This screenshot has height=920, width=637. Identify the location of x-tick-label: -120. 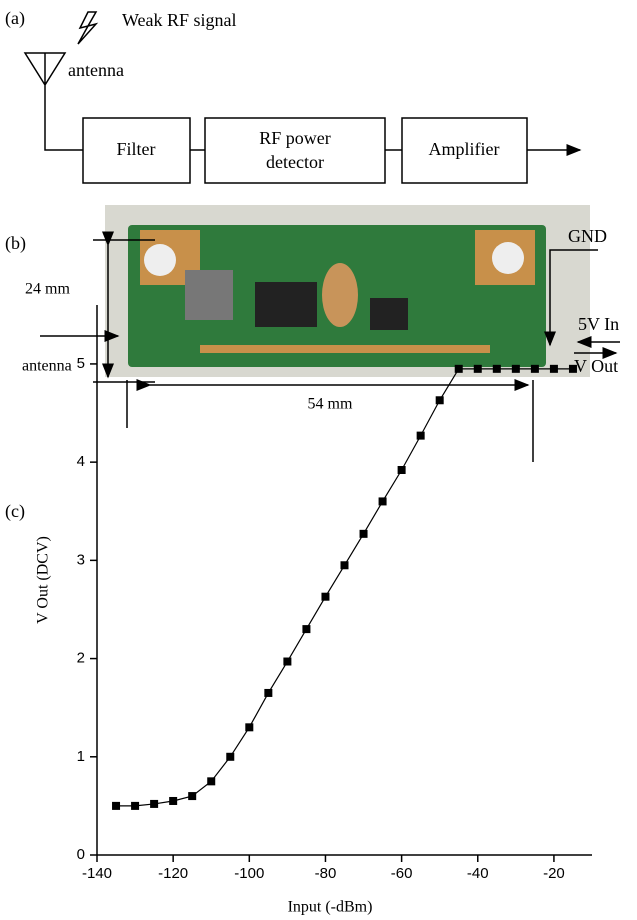
(173, 873).